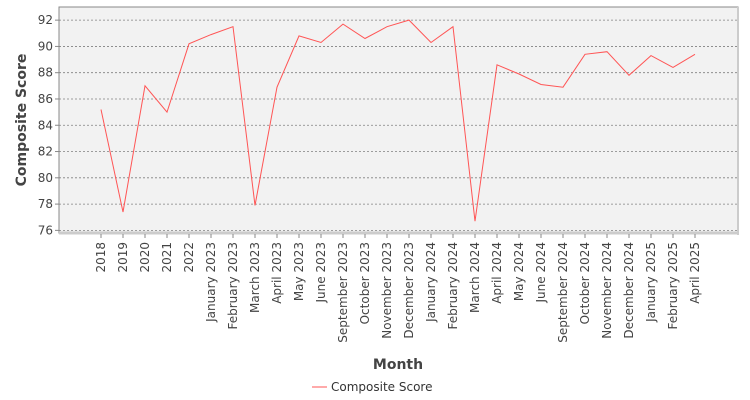  I want to click on y-tick-label: 86, so click(45, 99).